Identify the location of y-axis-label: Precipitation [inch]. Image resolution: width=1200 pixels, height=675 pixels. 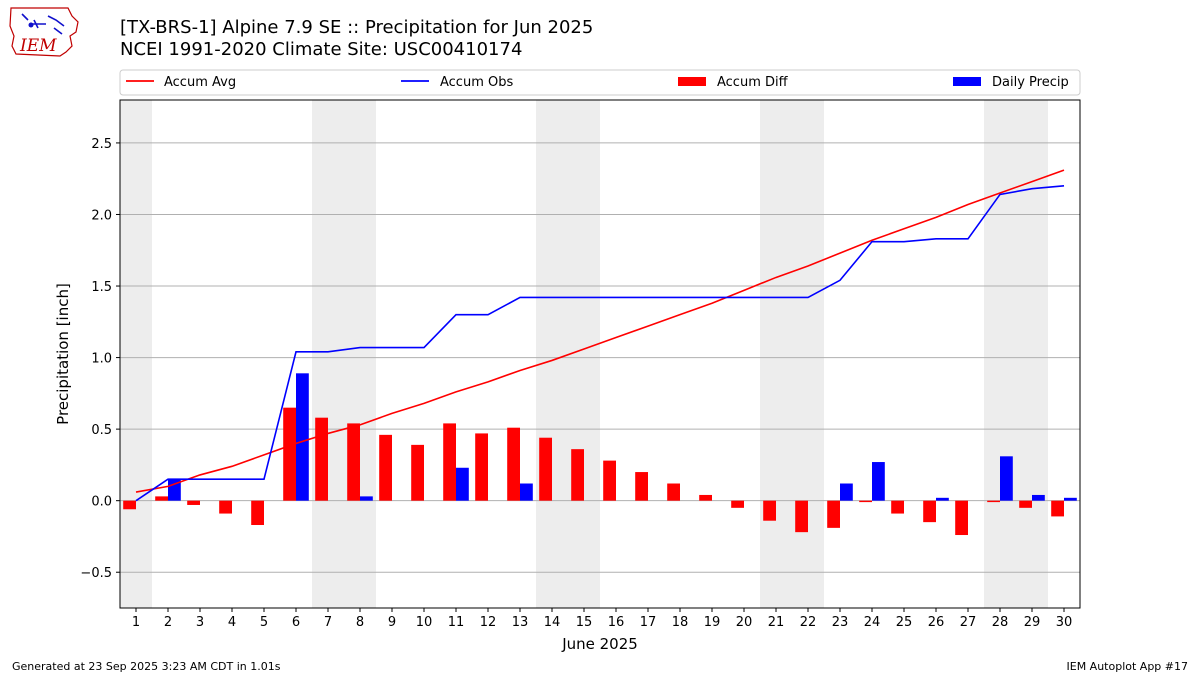
(63, 354).